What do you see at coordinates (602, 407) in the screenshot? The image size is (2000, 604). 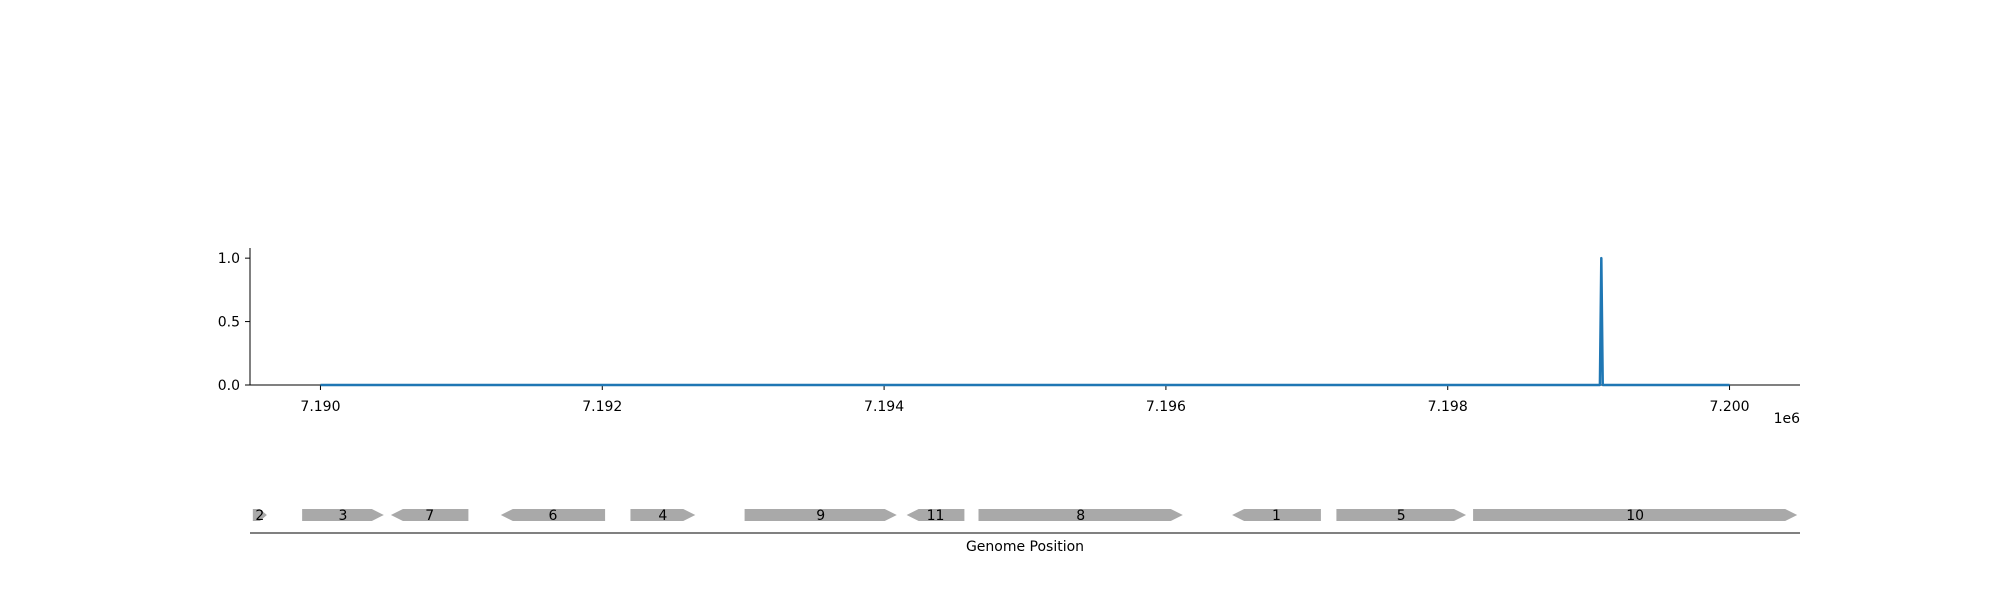 I see `x-tick-label: 7.192` at bounding box center [602, 407].